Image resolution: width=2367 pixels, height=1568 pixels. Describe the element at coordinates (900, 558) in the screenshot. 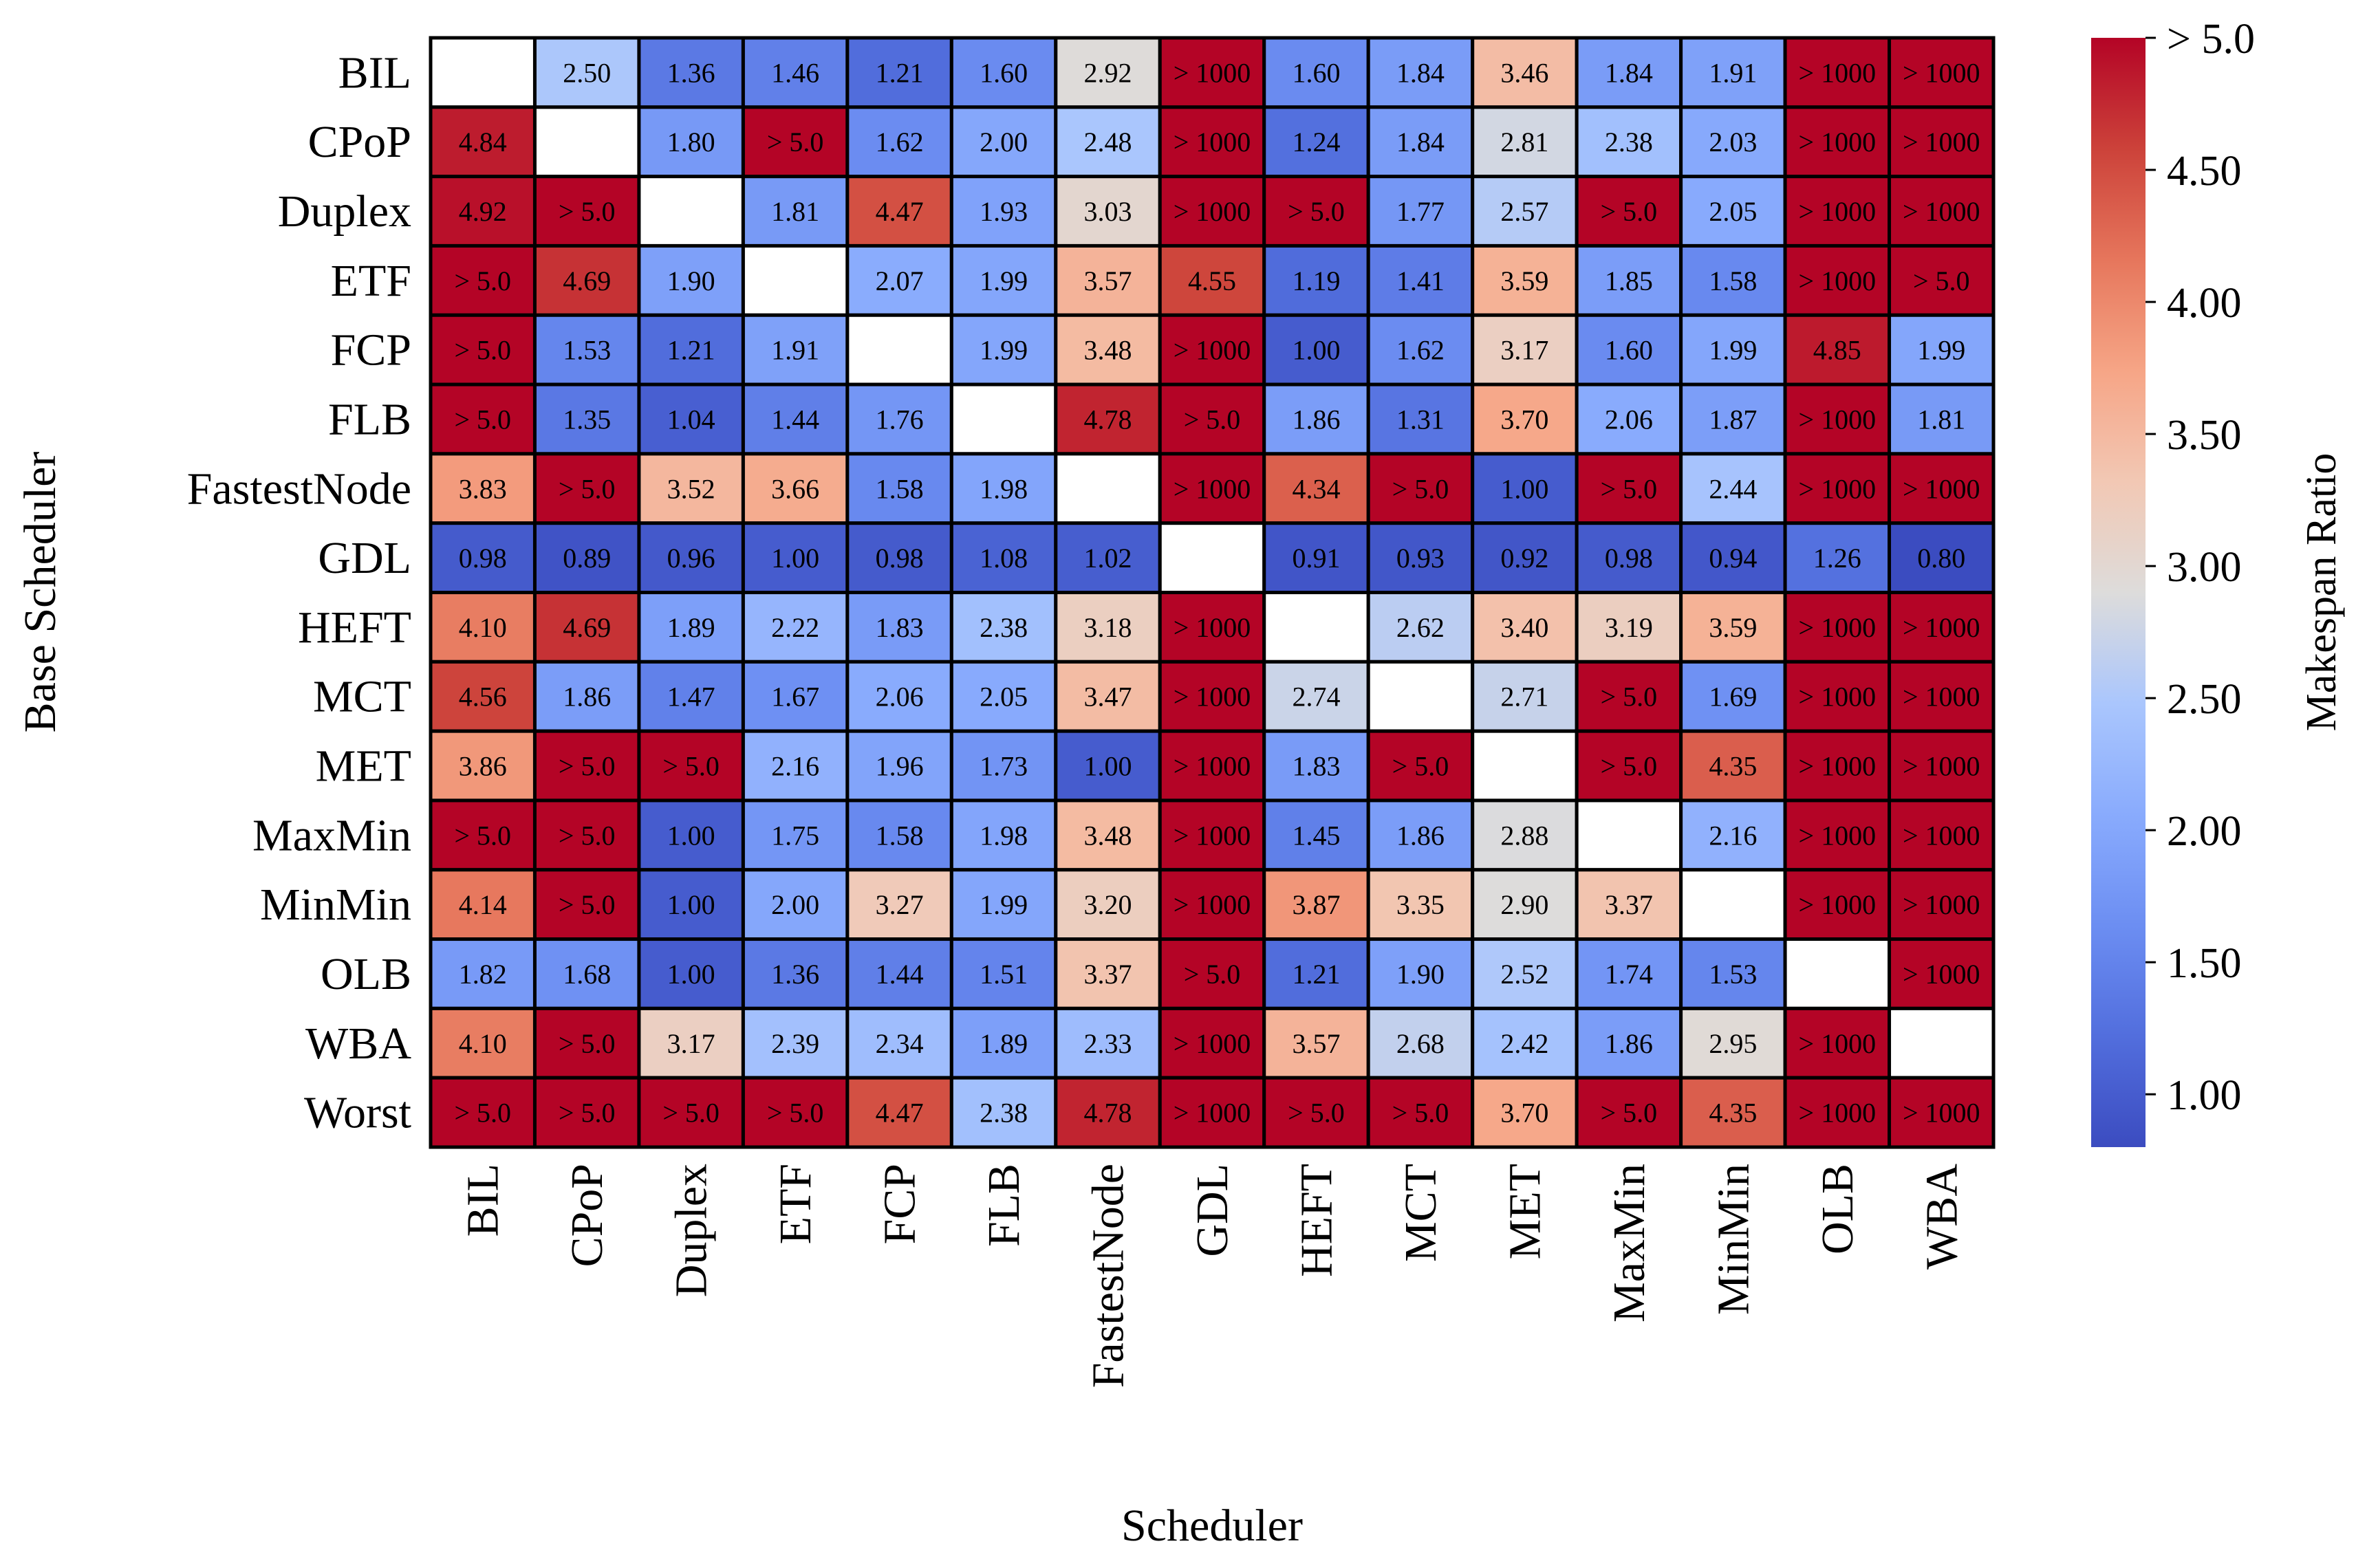

I see `cell-value-label: 0.98` at that location.